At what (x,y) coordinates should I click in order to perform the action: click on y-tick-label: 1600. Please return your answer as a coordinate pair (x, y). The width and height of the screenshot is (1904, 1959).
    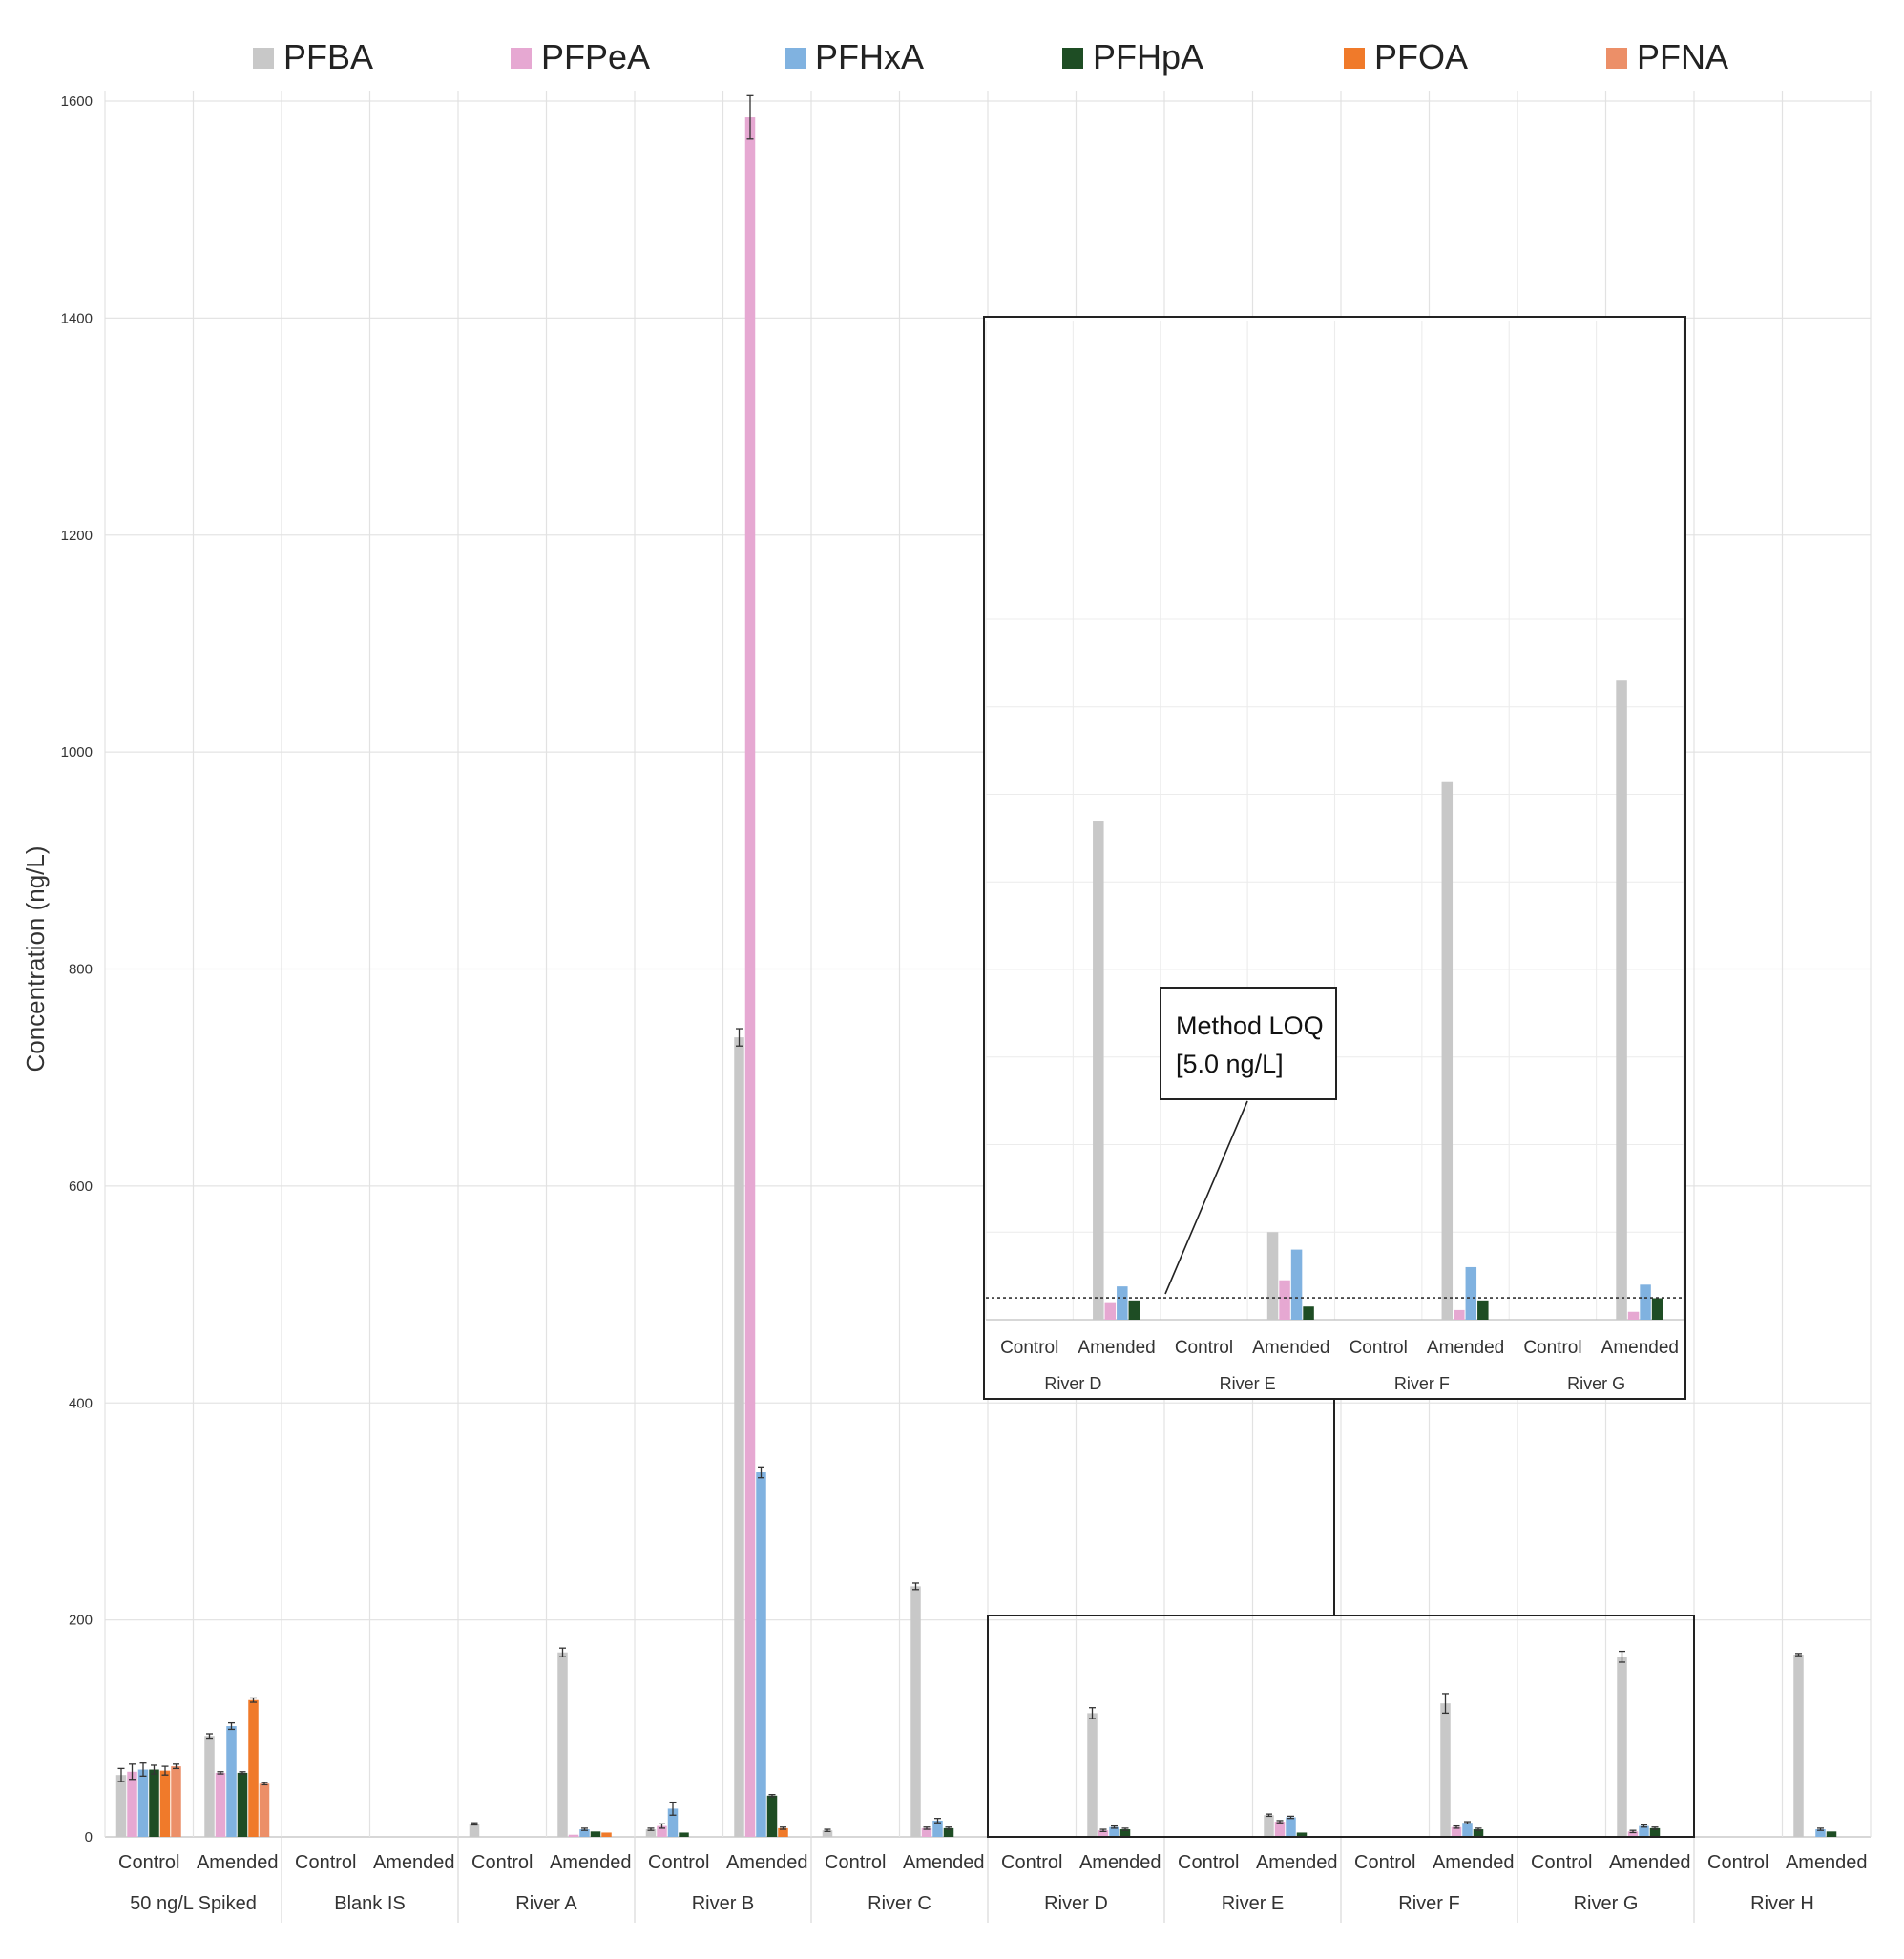
    Looking at the image, I should click on (77, 102).